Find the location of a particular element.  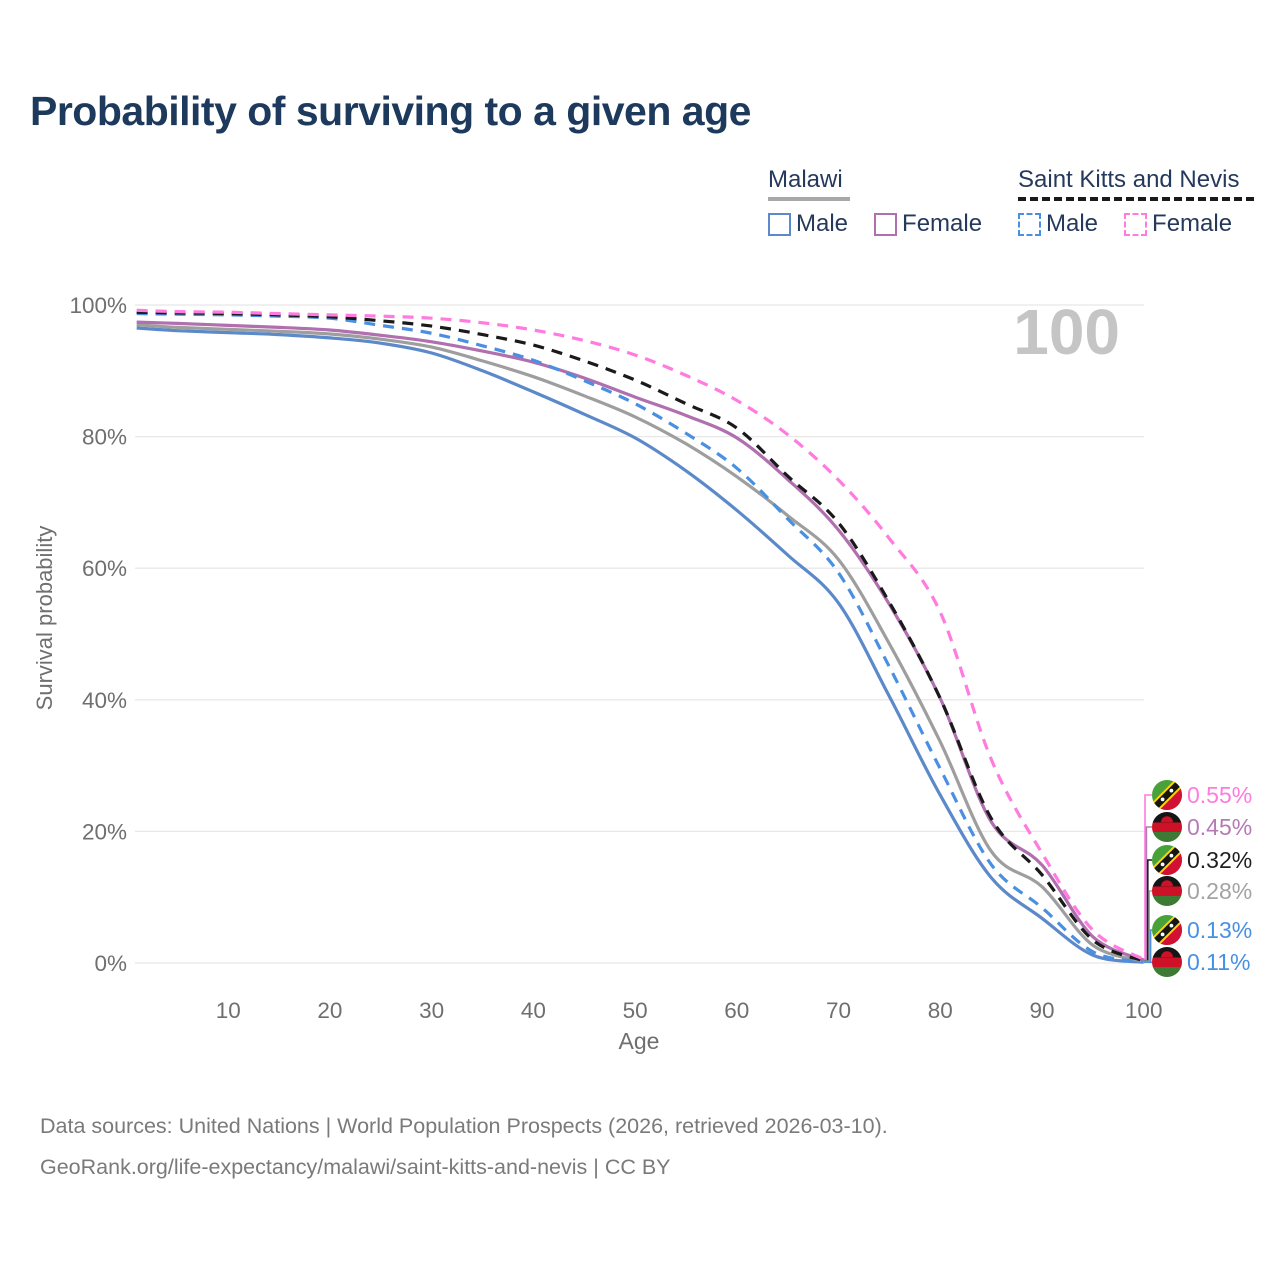

legend-item-skn-female: Female is located at coordinates (1178, 224).